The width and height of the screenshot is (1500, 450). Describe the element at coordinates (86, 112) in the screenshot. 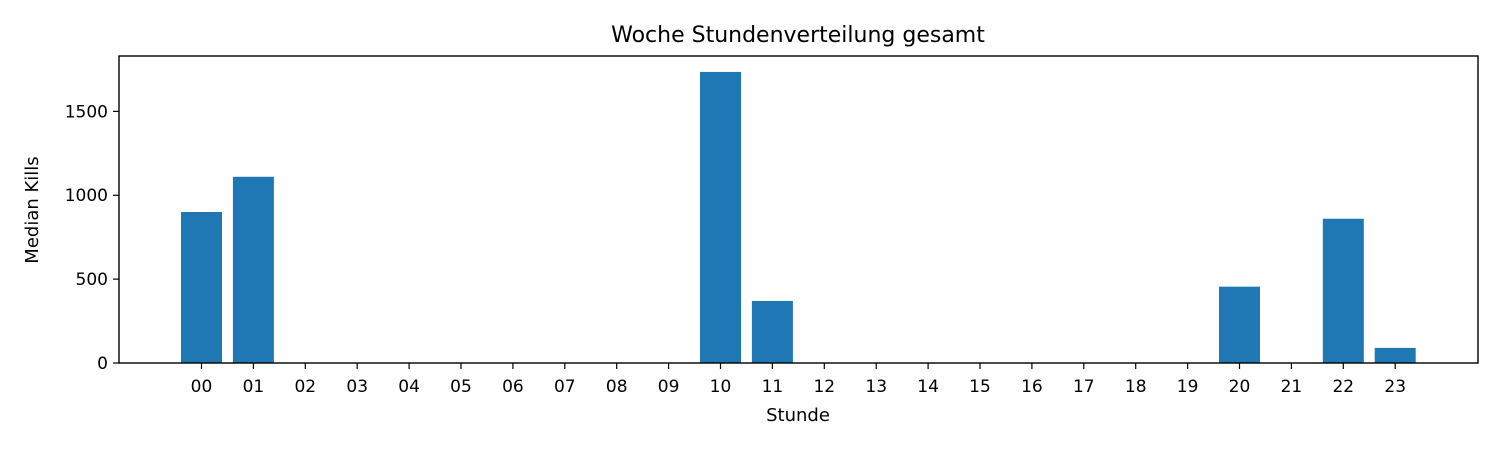

I see `y-tick-label: 1500` at that location.